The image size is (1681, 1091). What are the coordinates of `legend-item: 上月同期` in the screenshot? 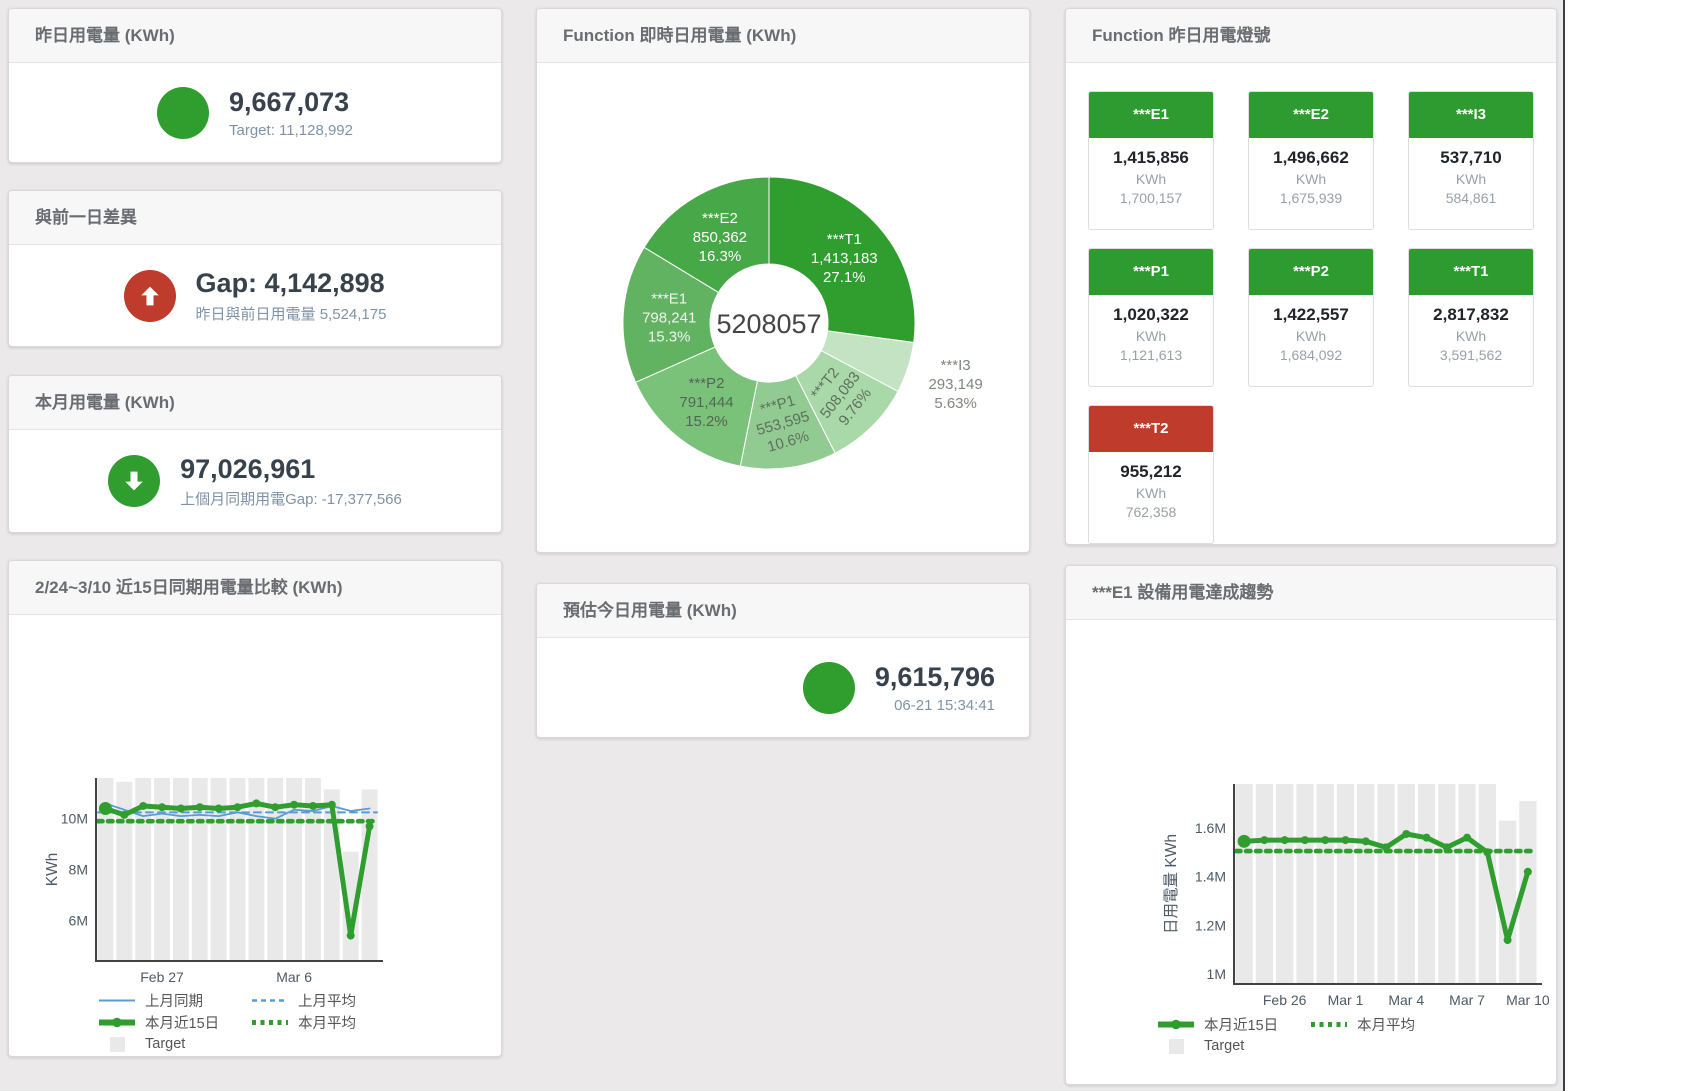 It's located at (173, 1000).